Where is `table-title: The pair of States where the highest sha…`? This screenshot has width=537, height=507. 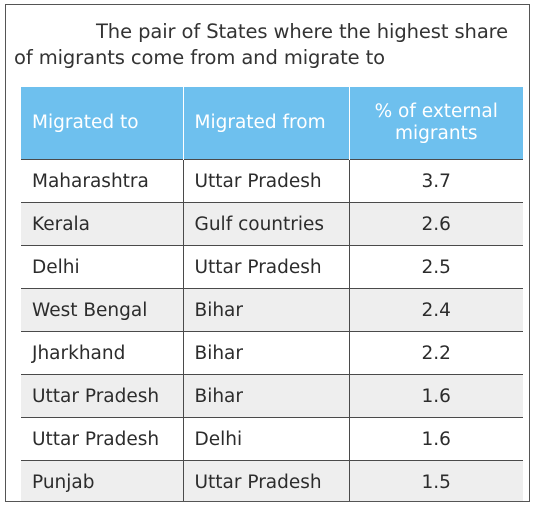 table-title: The pair of States where the highest sha… is located at coordinates (261, 44).